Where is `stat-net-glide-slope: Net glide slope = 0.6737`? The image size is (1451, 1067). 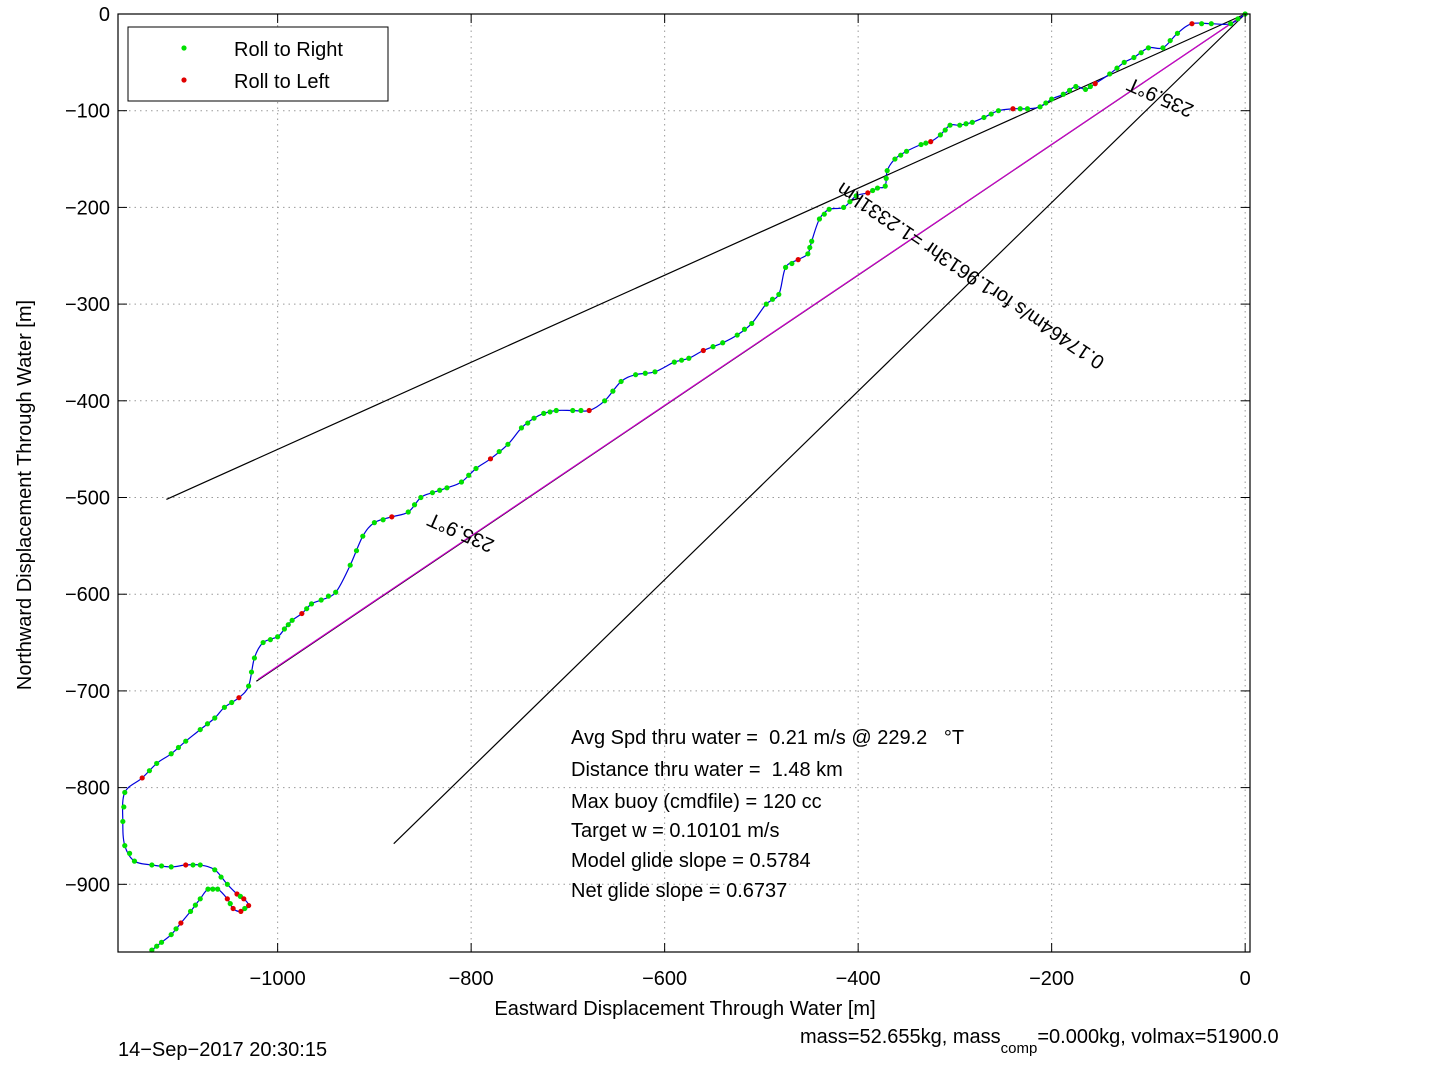 stat-net-glide-slope: Net glide slope = 0.6737 is located at coordinates (679, 891).